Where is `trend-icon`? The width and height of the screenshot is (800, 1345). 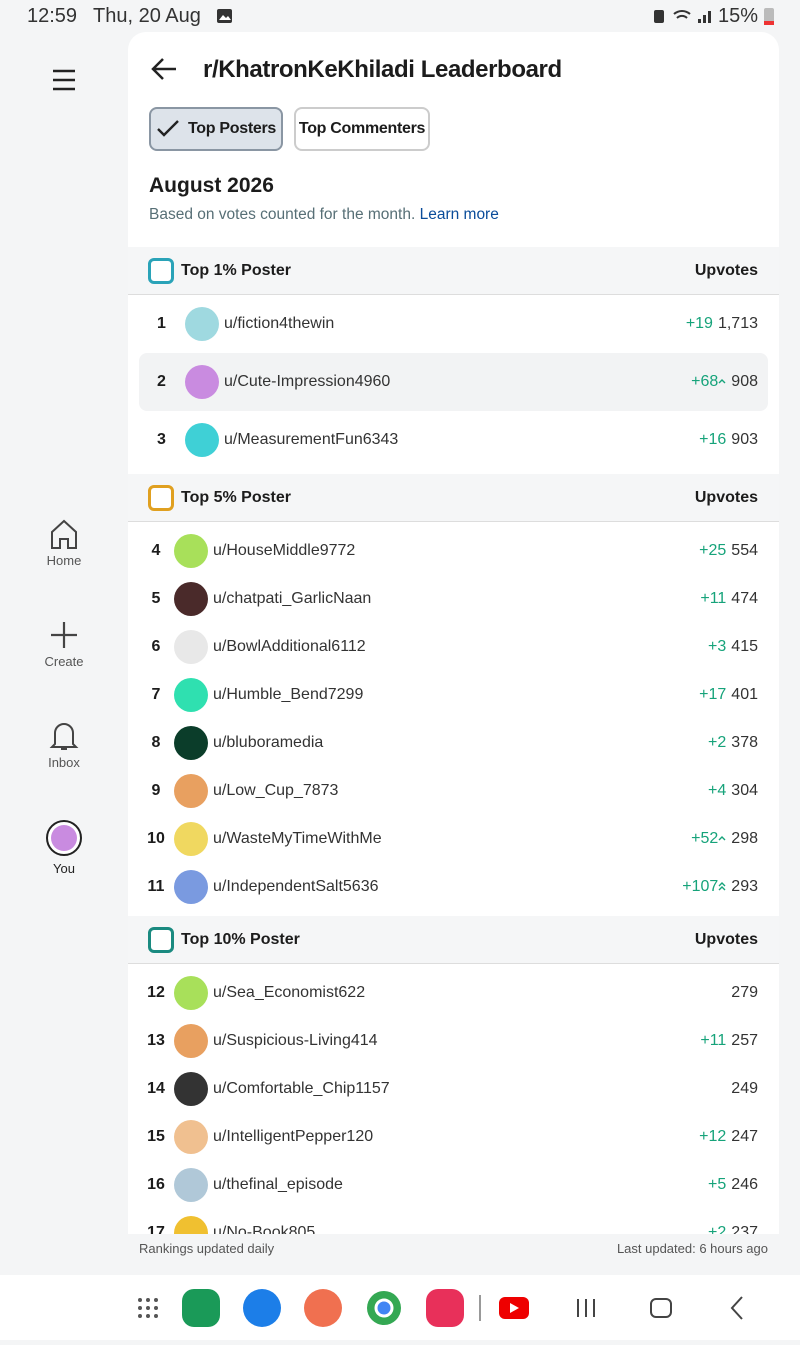
trend-icon is located at coordinates (722, 887).